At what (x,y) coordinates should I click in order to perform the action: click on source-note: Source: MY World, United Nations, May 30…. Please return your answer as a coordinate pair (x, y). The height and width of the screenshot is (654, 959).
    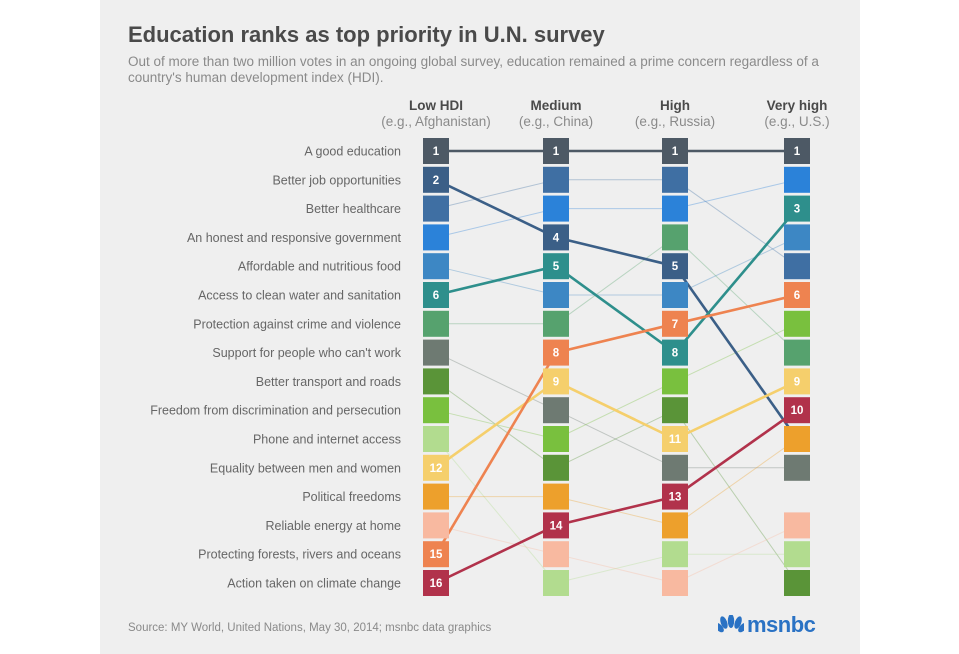
    Looking at the image, I should click on (310, 628).